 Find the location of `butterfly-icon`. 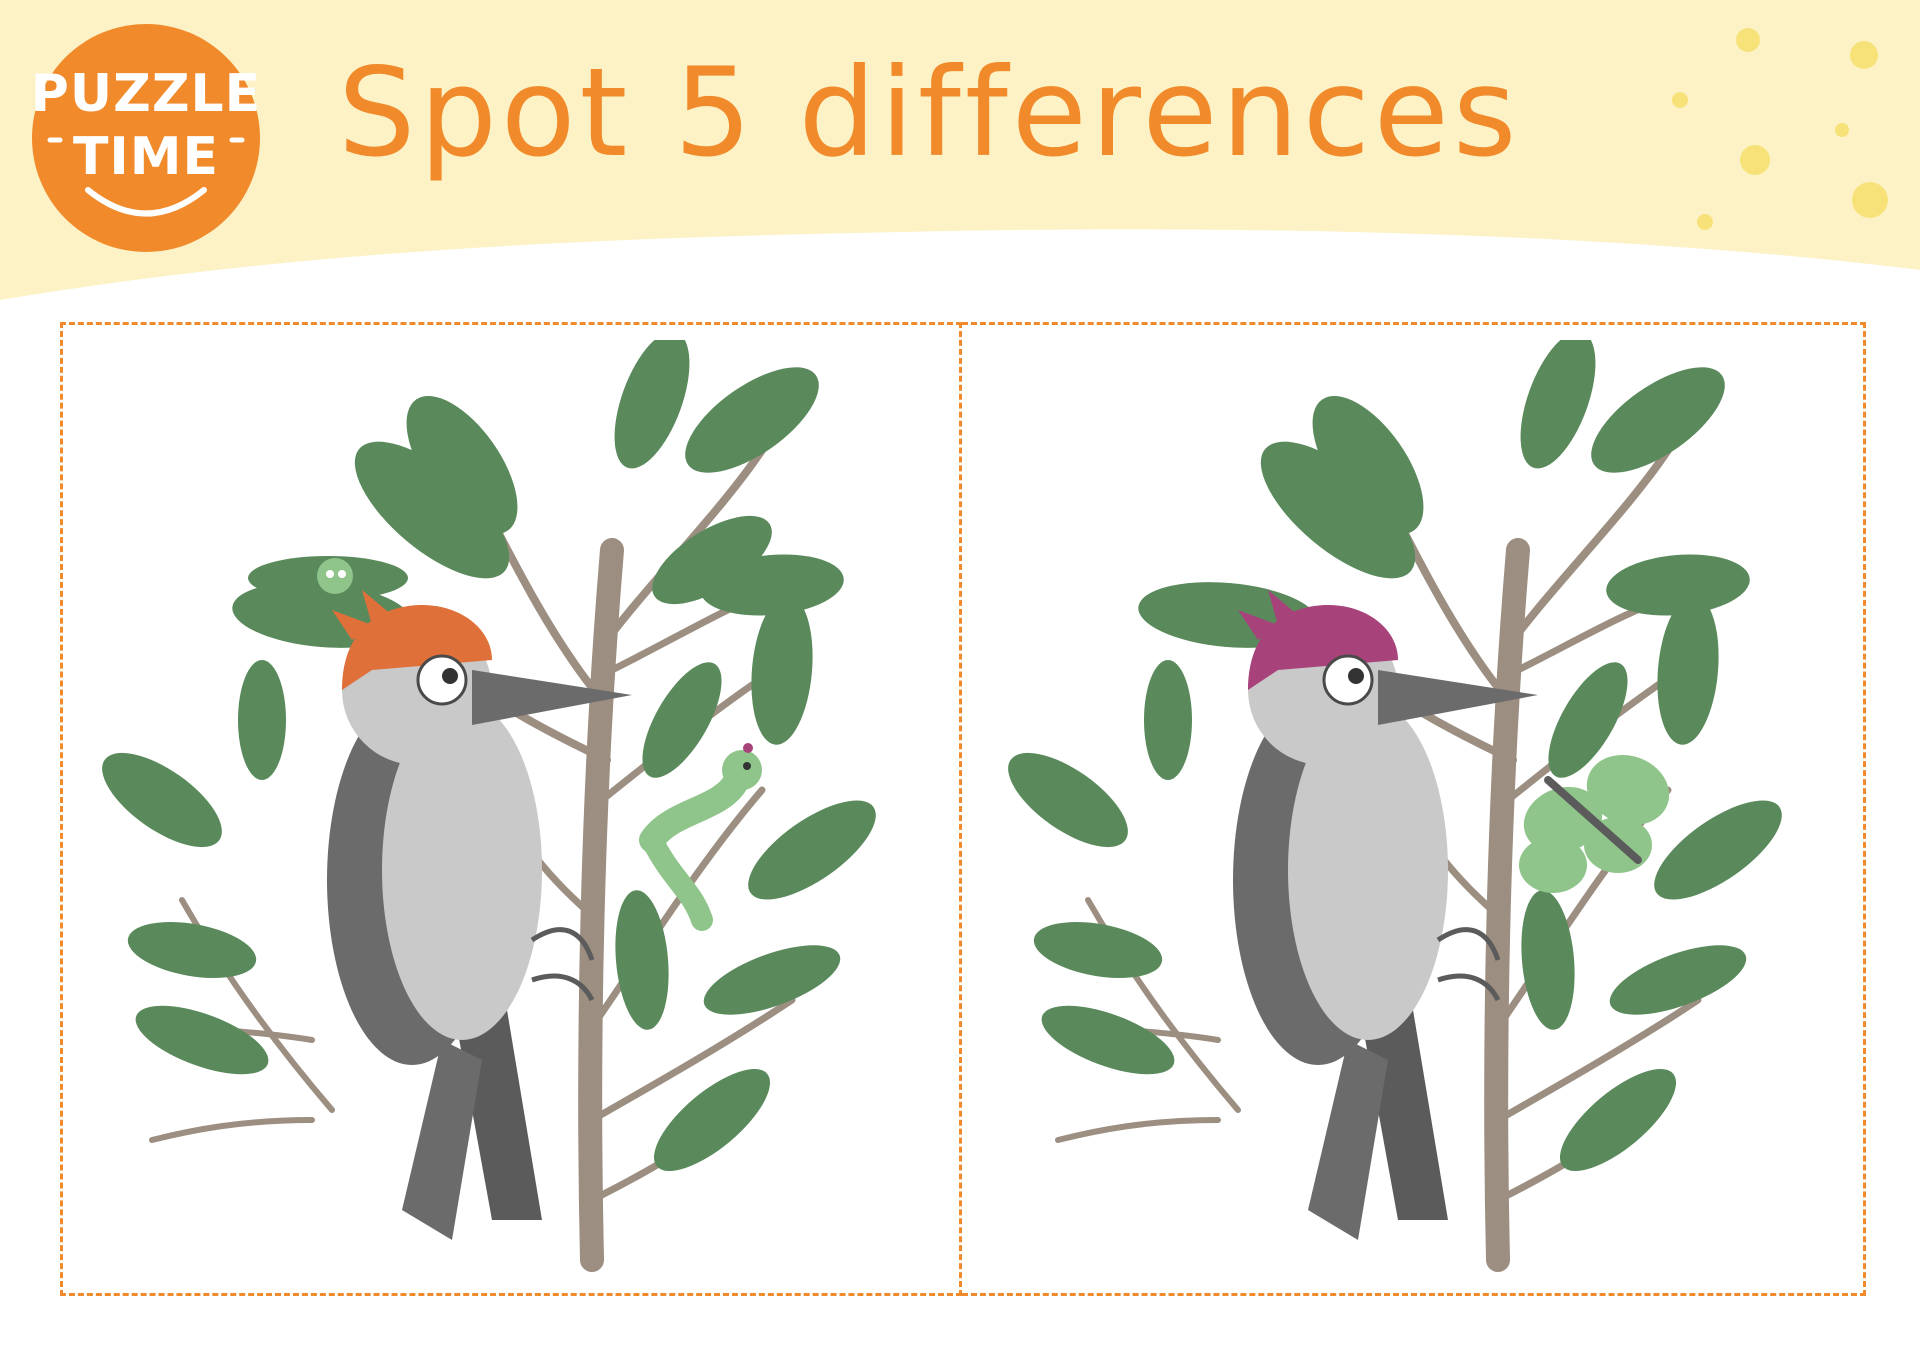

butterfly-icon is located at coordinates (1594, 823).